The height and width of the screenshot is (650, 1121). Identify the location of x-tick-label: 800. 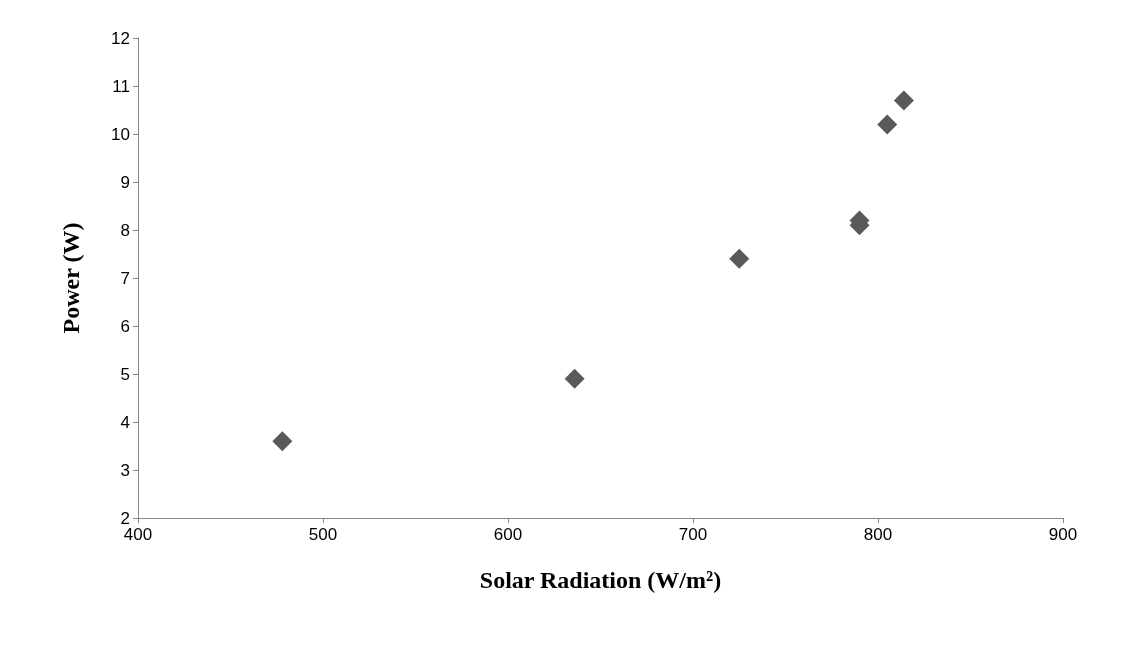
(878, 534).